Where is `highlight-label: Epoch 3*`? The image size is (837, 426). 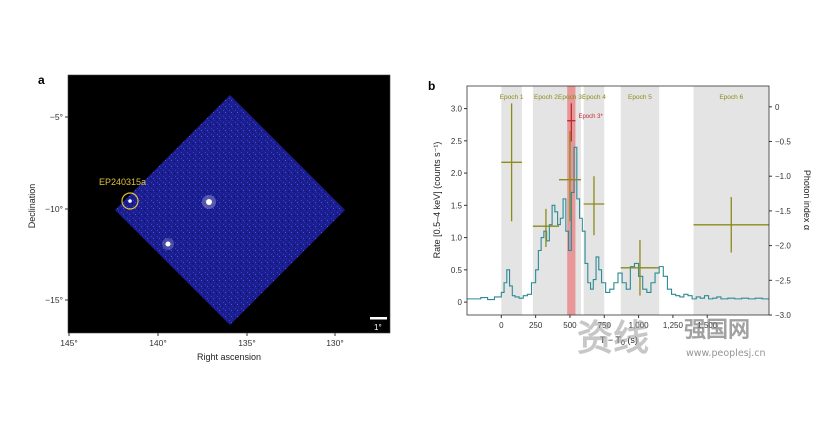
highlight-label: Epoch 3* is located at coordinates (590, 117).